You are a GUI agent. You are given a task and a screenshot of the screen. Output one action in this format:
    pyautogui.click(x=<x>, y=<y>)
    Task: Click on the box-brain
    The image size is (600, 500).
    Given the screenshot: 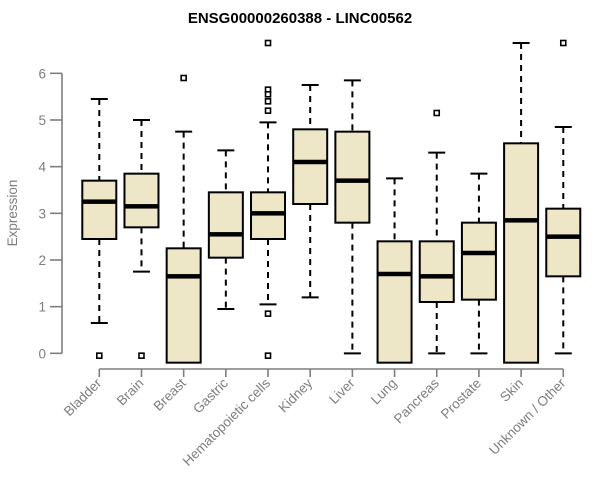 What is the action you would take?
    pyautogui.click(x=141, y=238)
    